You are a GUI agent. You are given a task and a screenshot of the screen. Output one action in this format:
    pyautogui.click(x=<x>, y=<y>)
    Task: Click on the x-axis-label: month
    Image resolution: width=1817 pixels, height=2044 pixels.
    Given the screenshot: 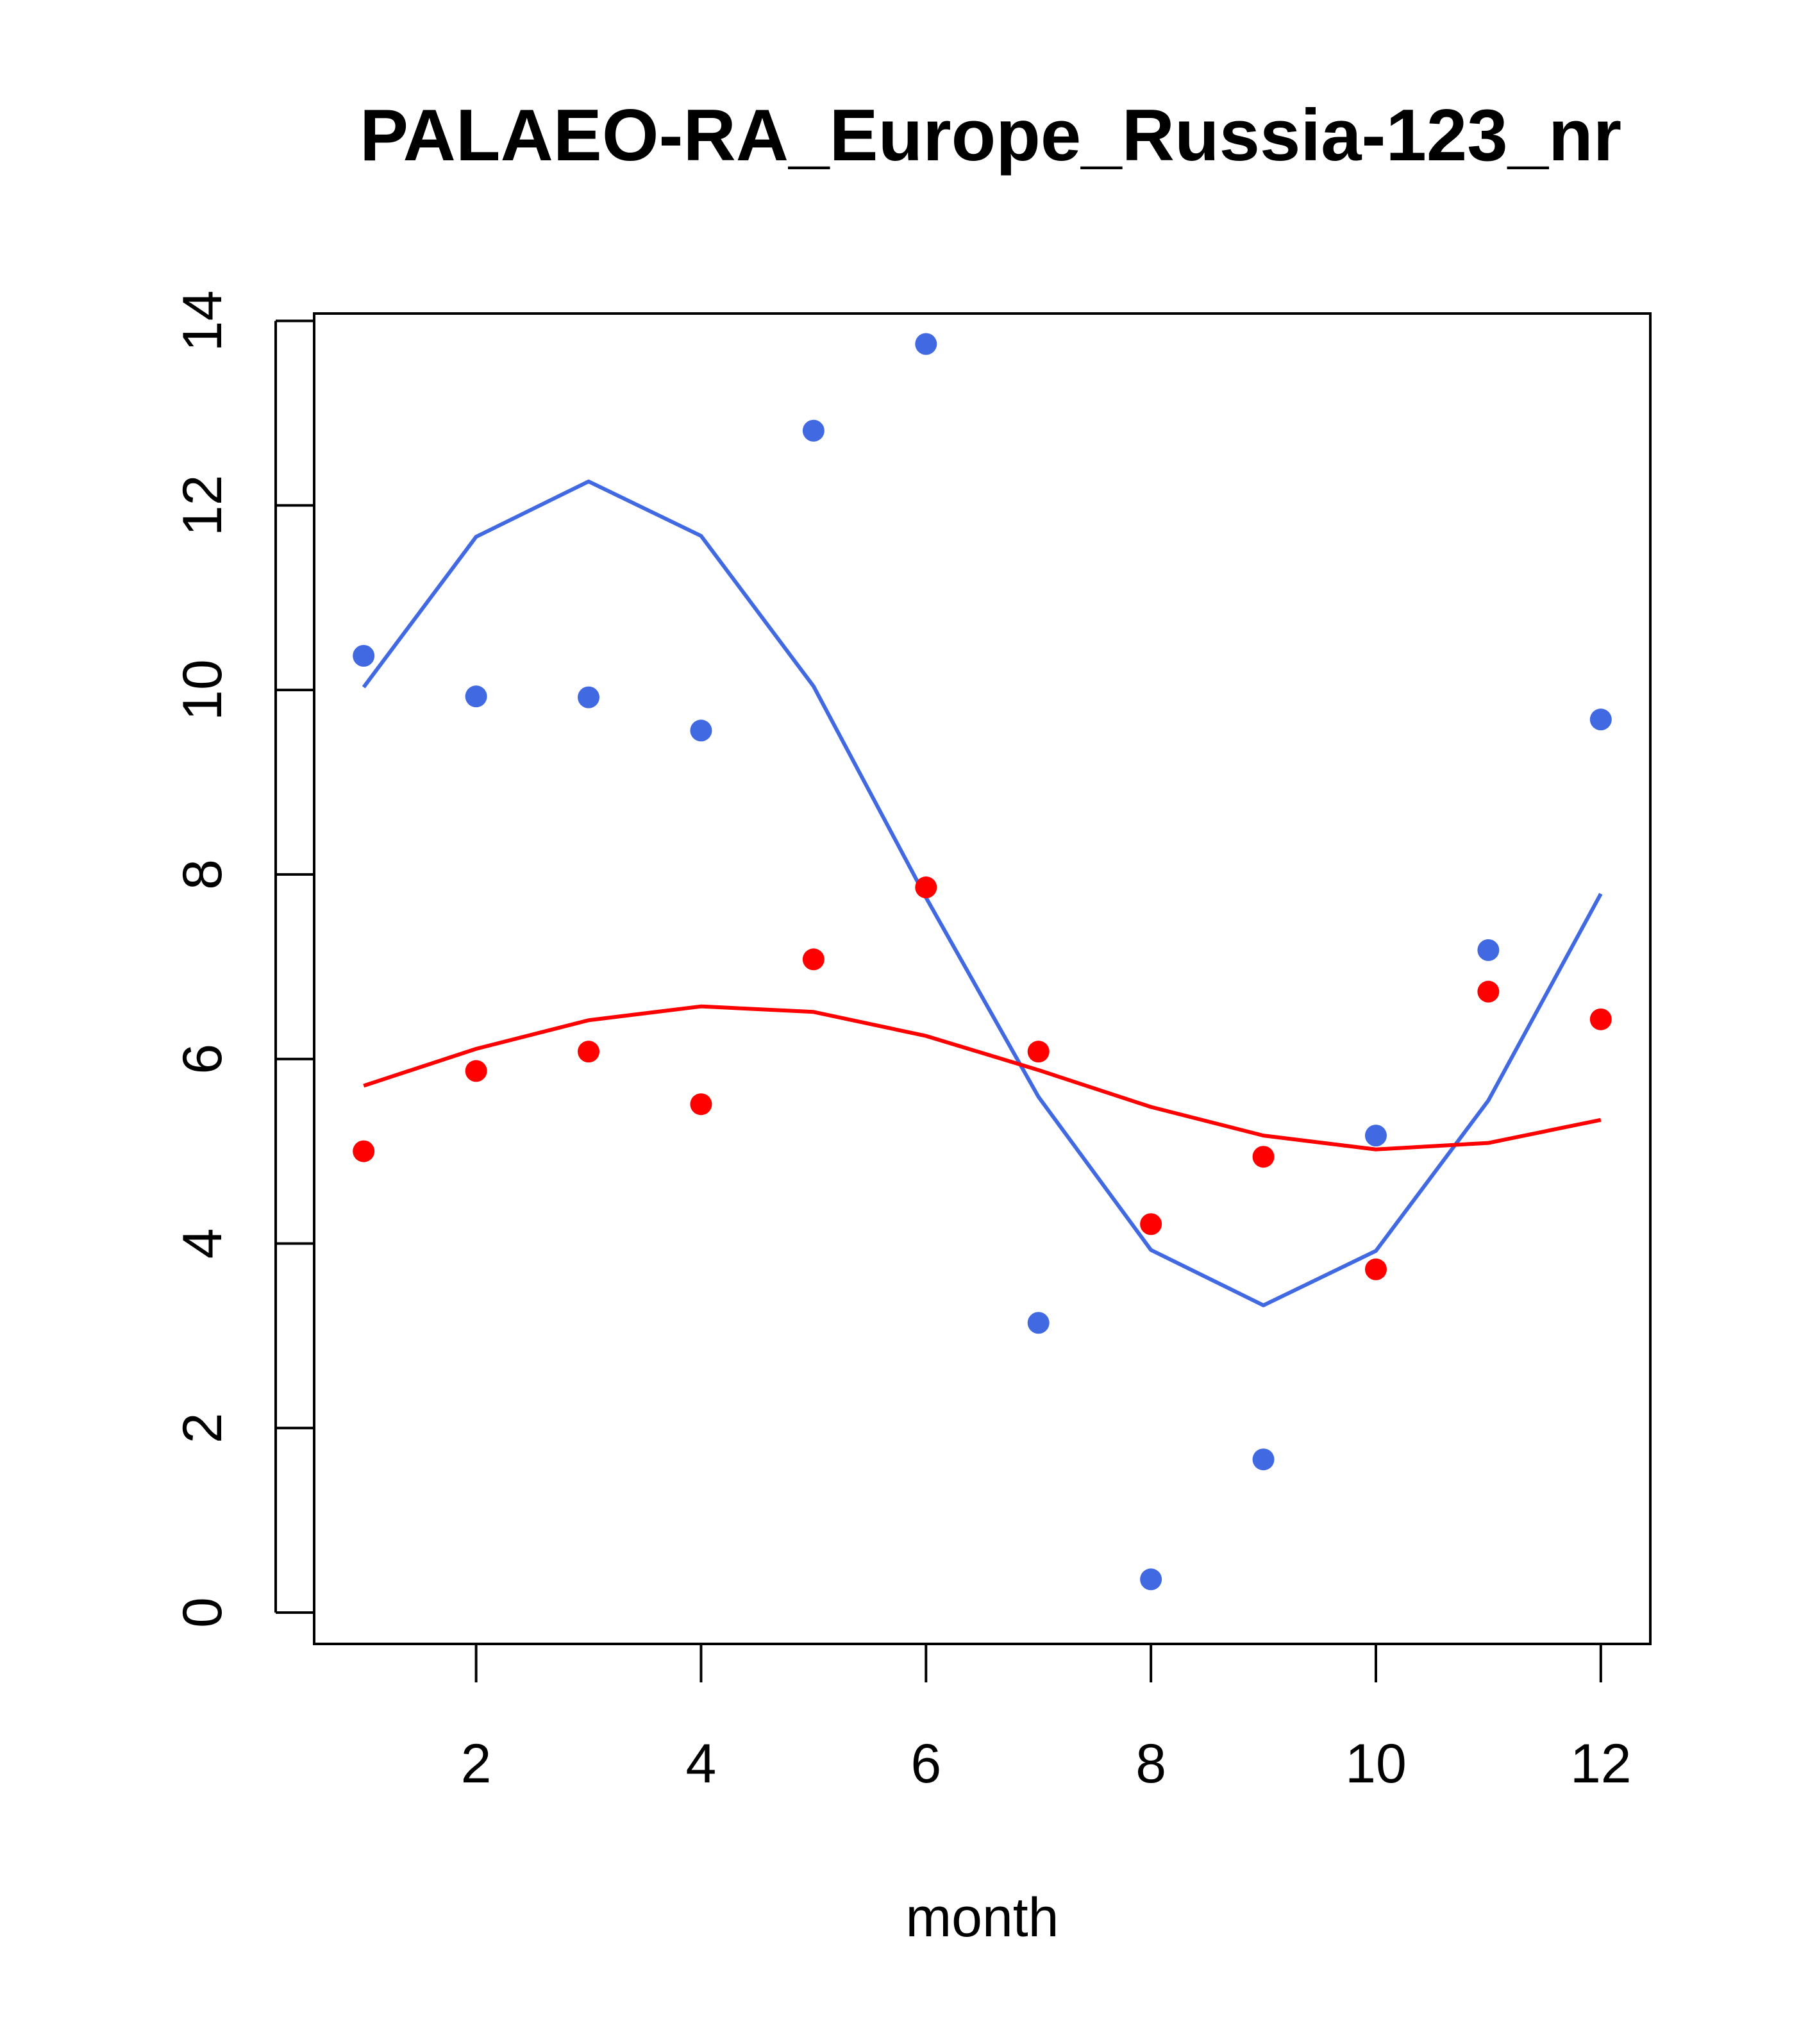 What is the action you would take?
    pyautogui.click(x=982, y=1918)
    